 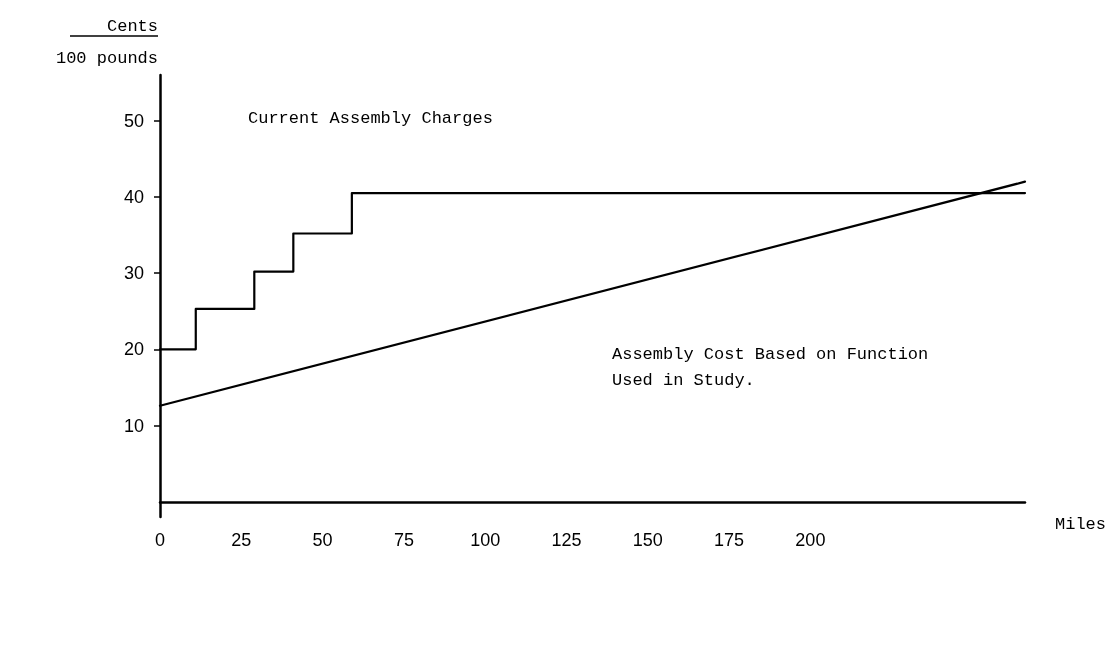 What do you see at coordinates (566, 540) in the screenshot?
I see `x-tick-label: 125` at bounding box center [566, 540].